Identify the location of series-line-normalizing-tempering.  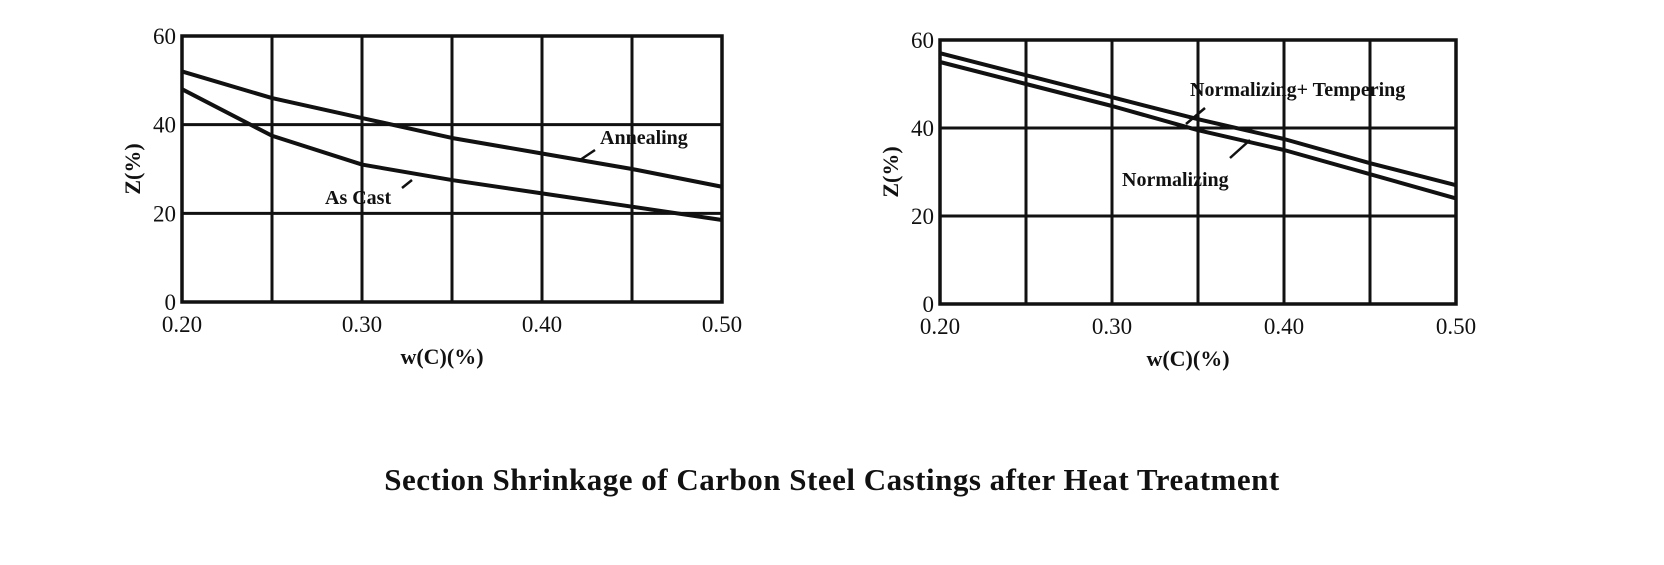
(1198, 119).